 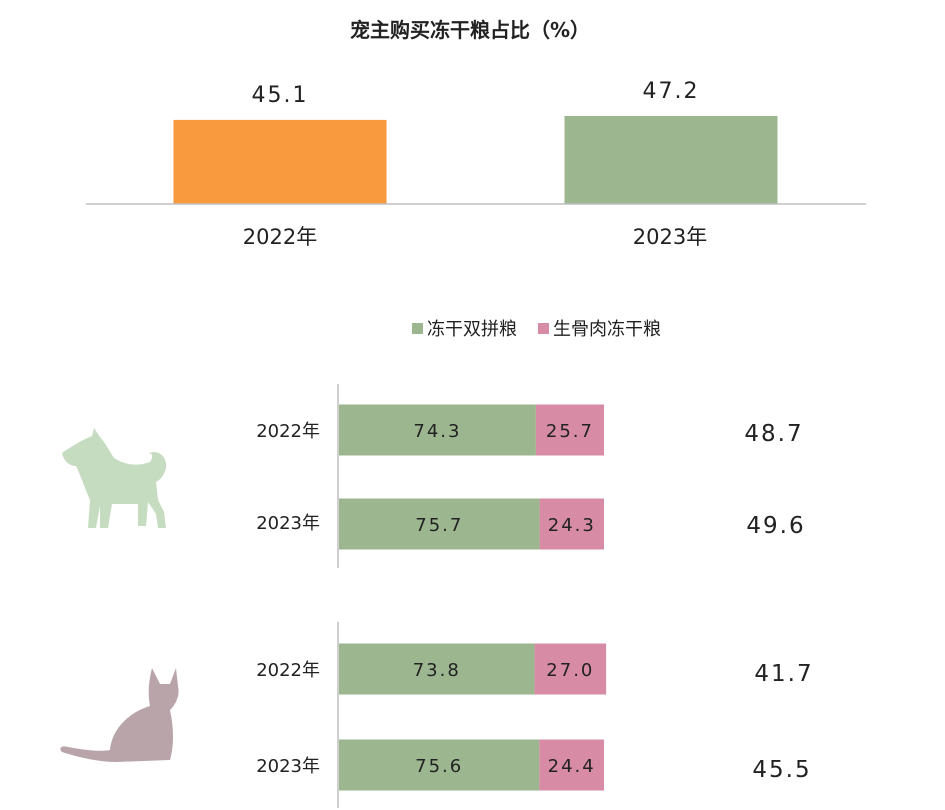 What do you see at coordinates (288, 670) in the screenshot?
I see `cat-row-label-2022: 2022年` at bounding box center [288, 670].